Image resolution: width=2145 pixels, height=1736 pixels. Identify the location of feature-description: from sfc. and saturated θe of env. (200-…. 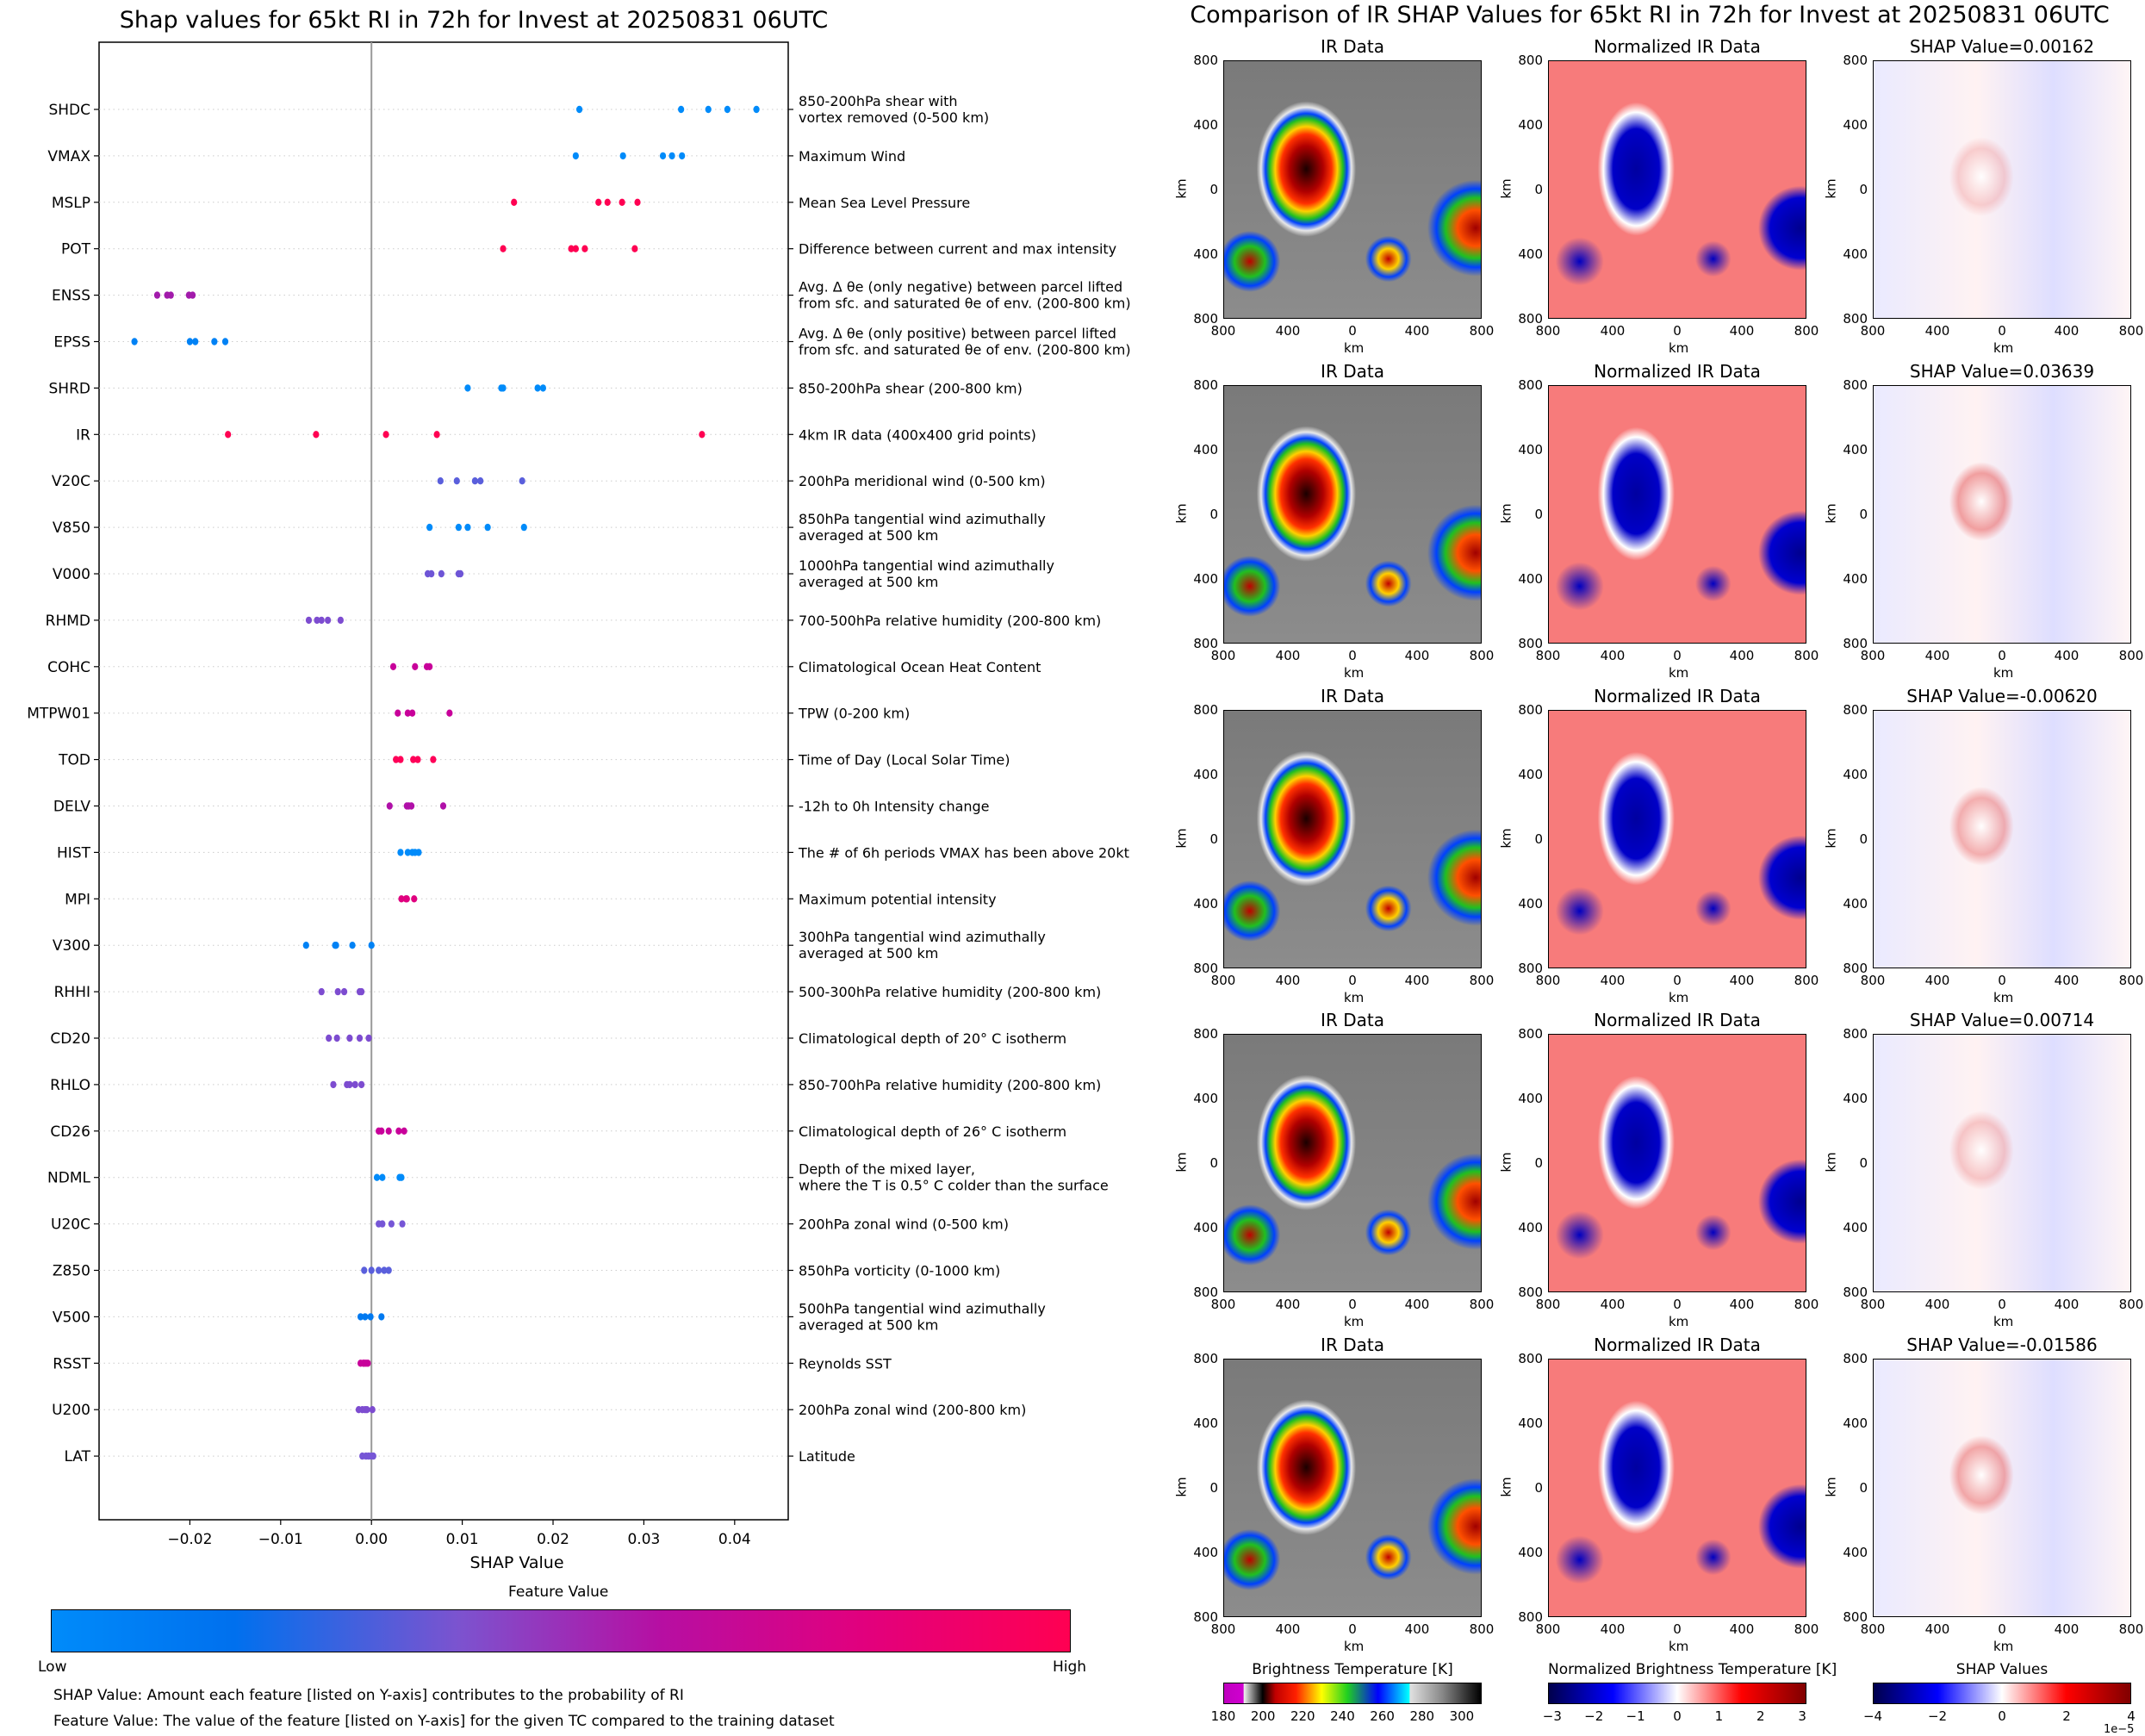
(965, 304).